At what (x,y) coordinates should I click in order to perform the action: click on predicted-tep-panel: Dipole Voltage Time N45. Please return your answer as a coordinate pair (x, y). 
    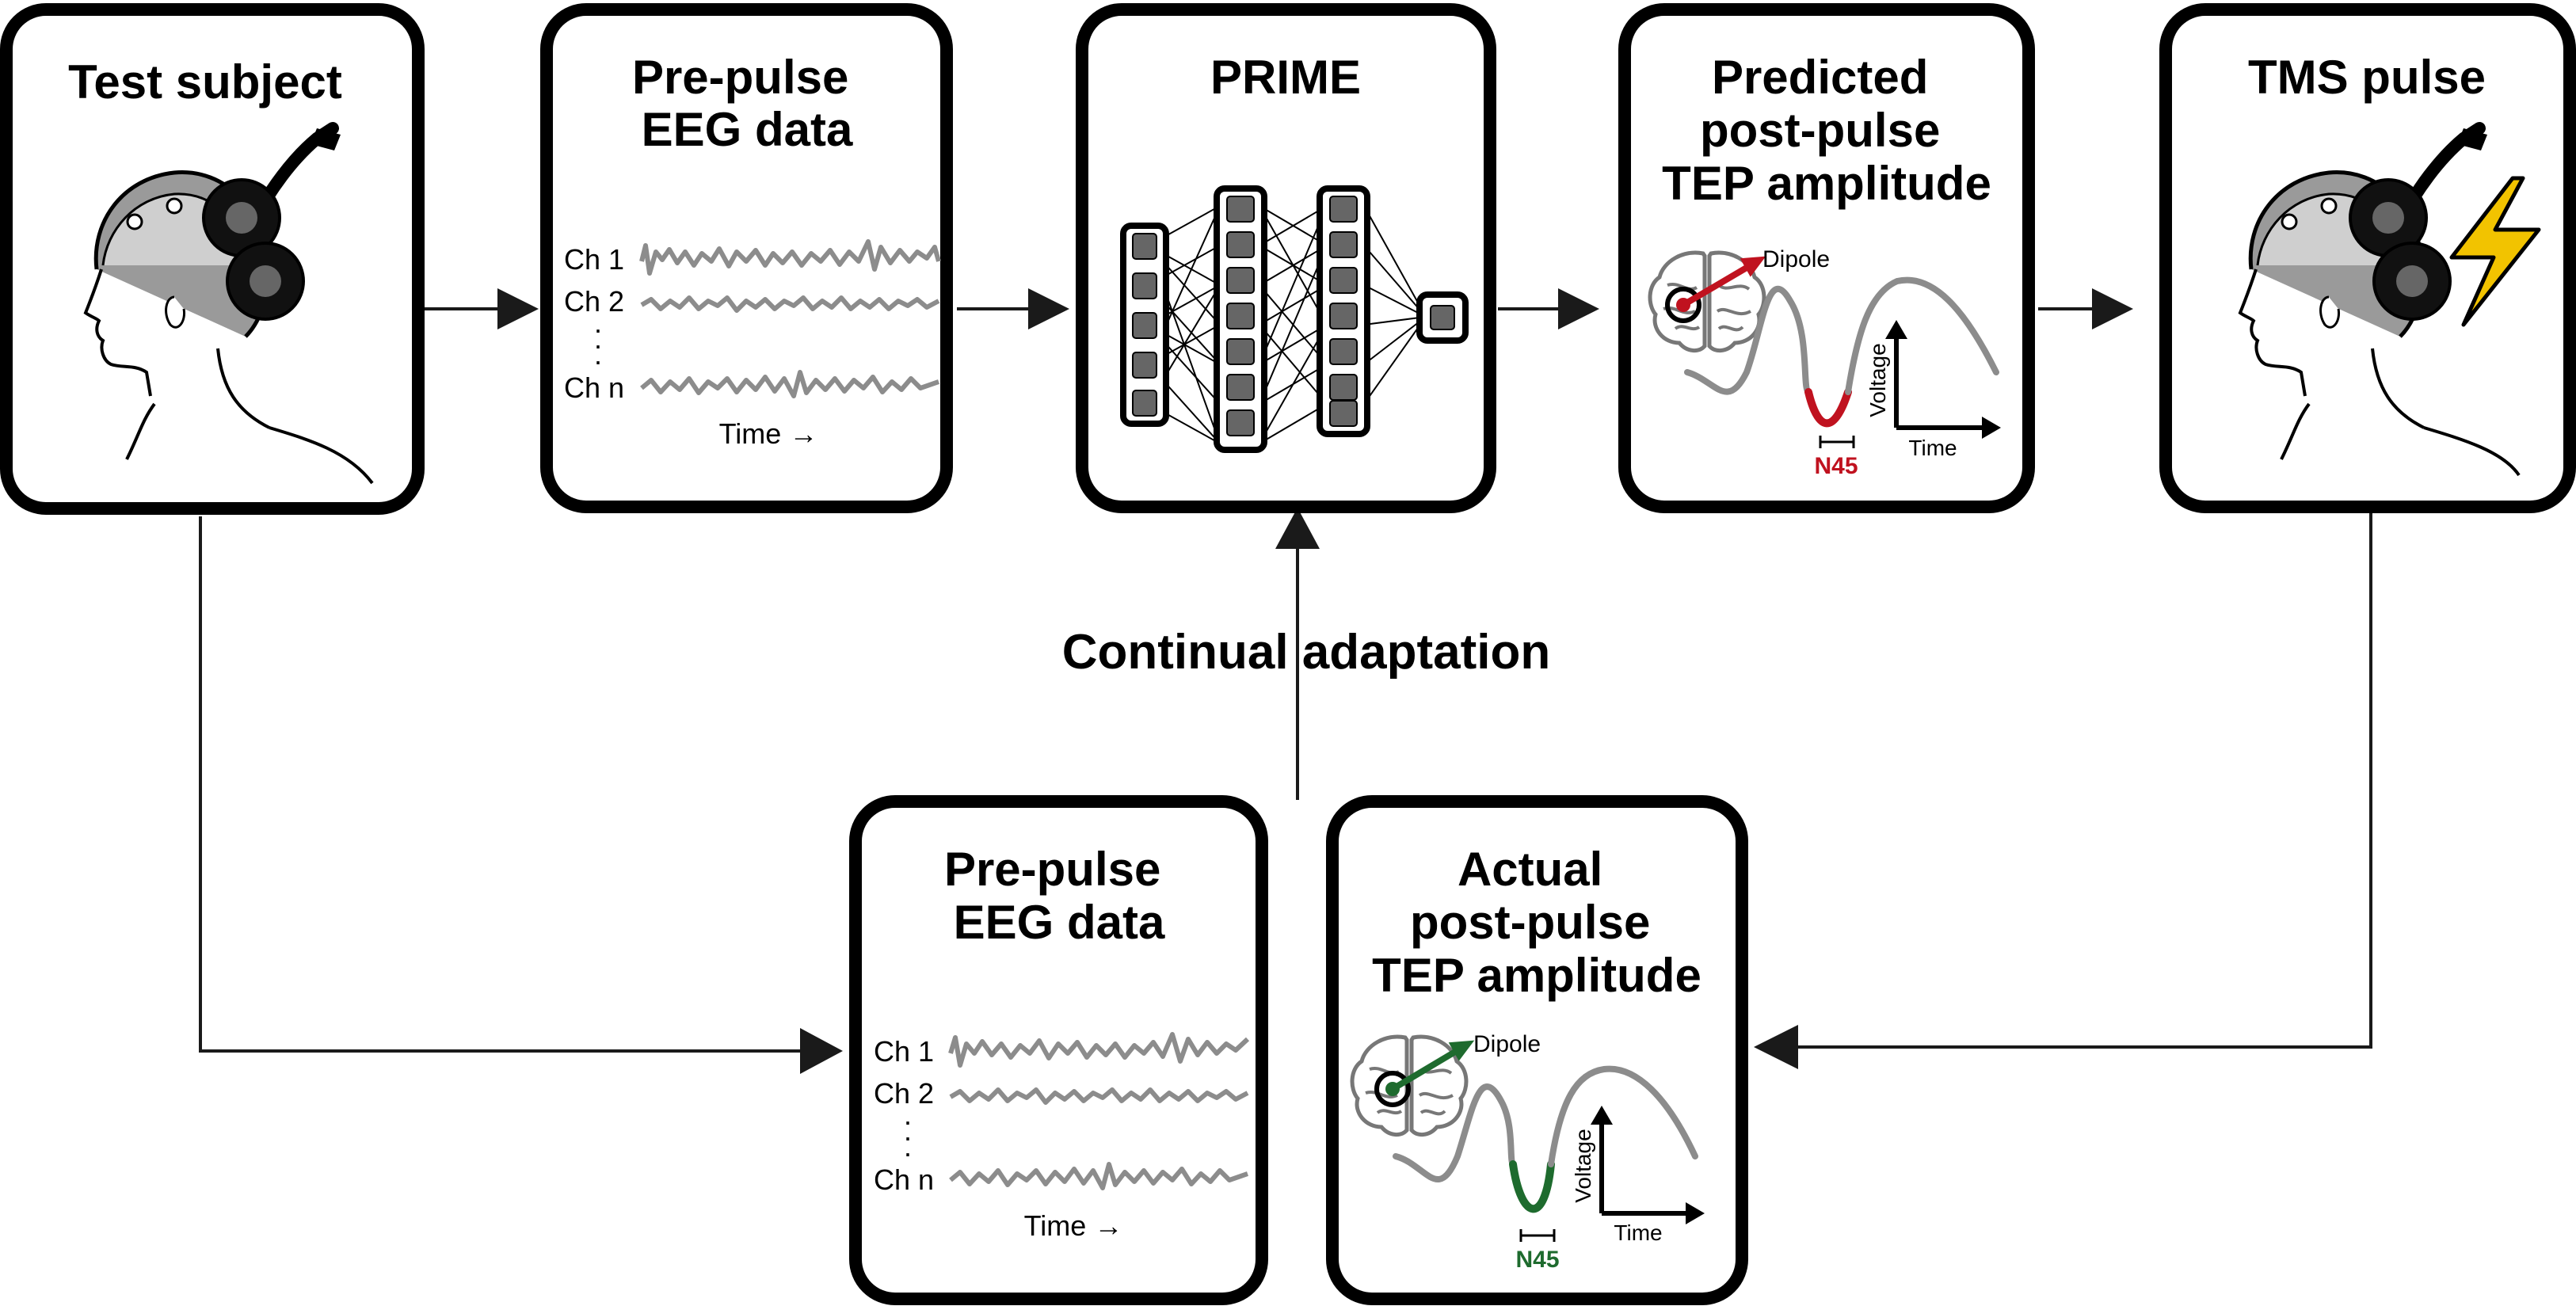
    Looking at the image, I should click on (1824, 362).